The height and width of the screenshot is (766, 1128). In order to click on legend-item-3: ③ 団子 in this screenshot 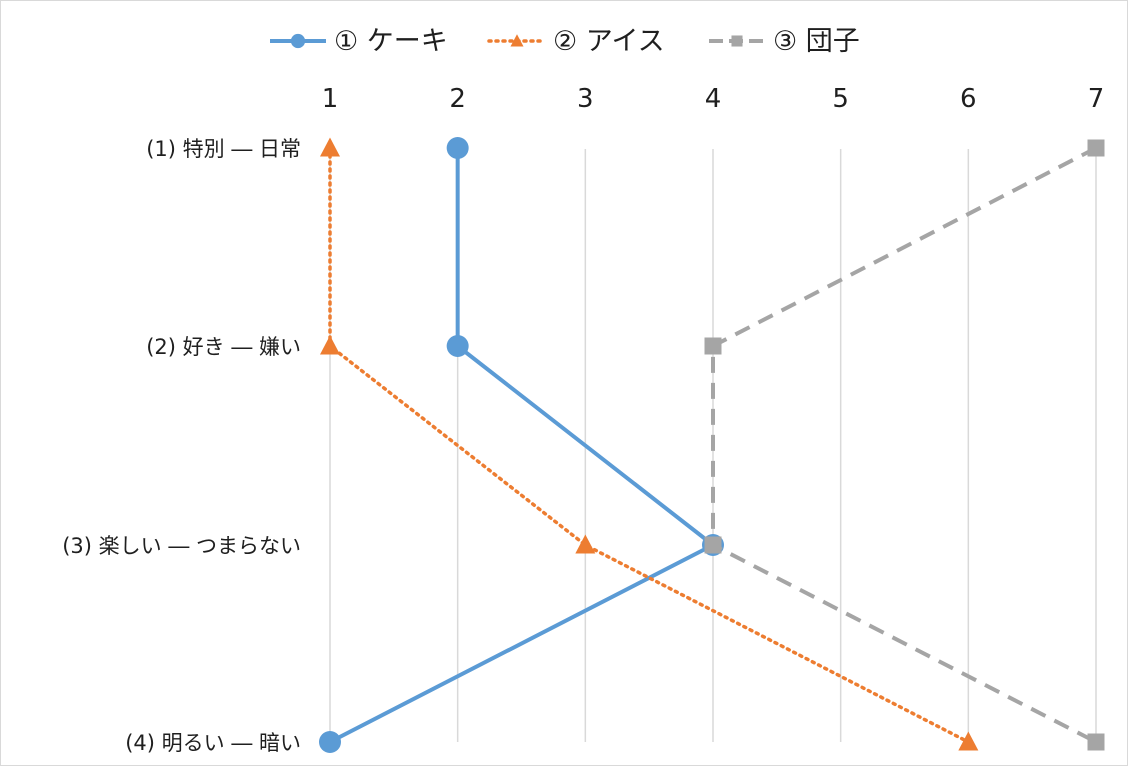, I will do `click(784, 41)`.